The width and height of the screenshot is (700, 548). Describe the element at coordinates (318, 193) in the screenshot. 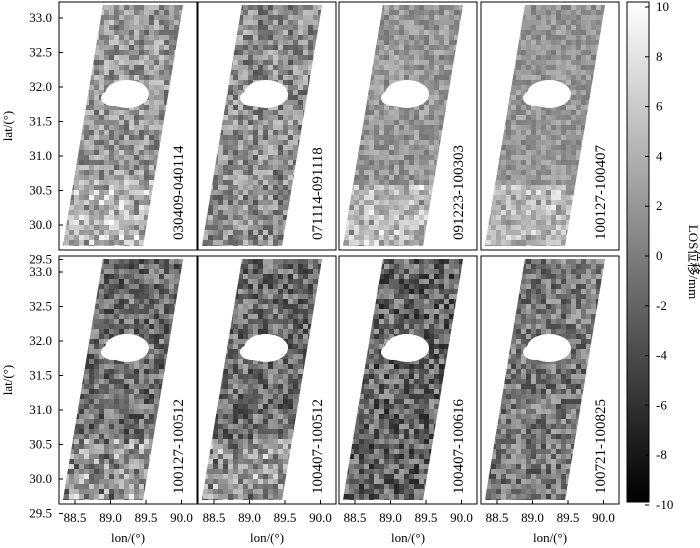

I see `panel-date-label: 071114-091118` at that location.